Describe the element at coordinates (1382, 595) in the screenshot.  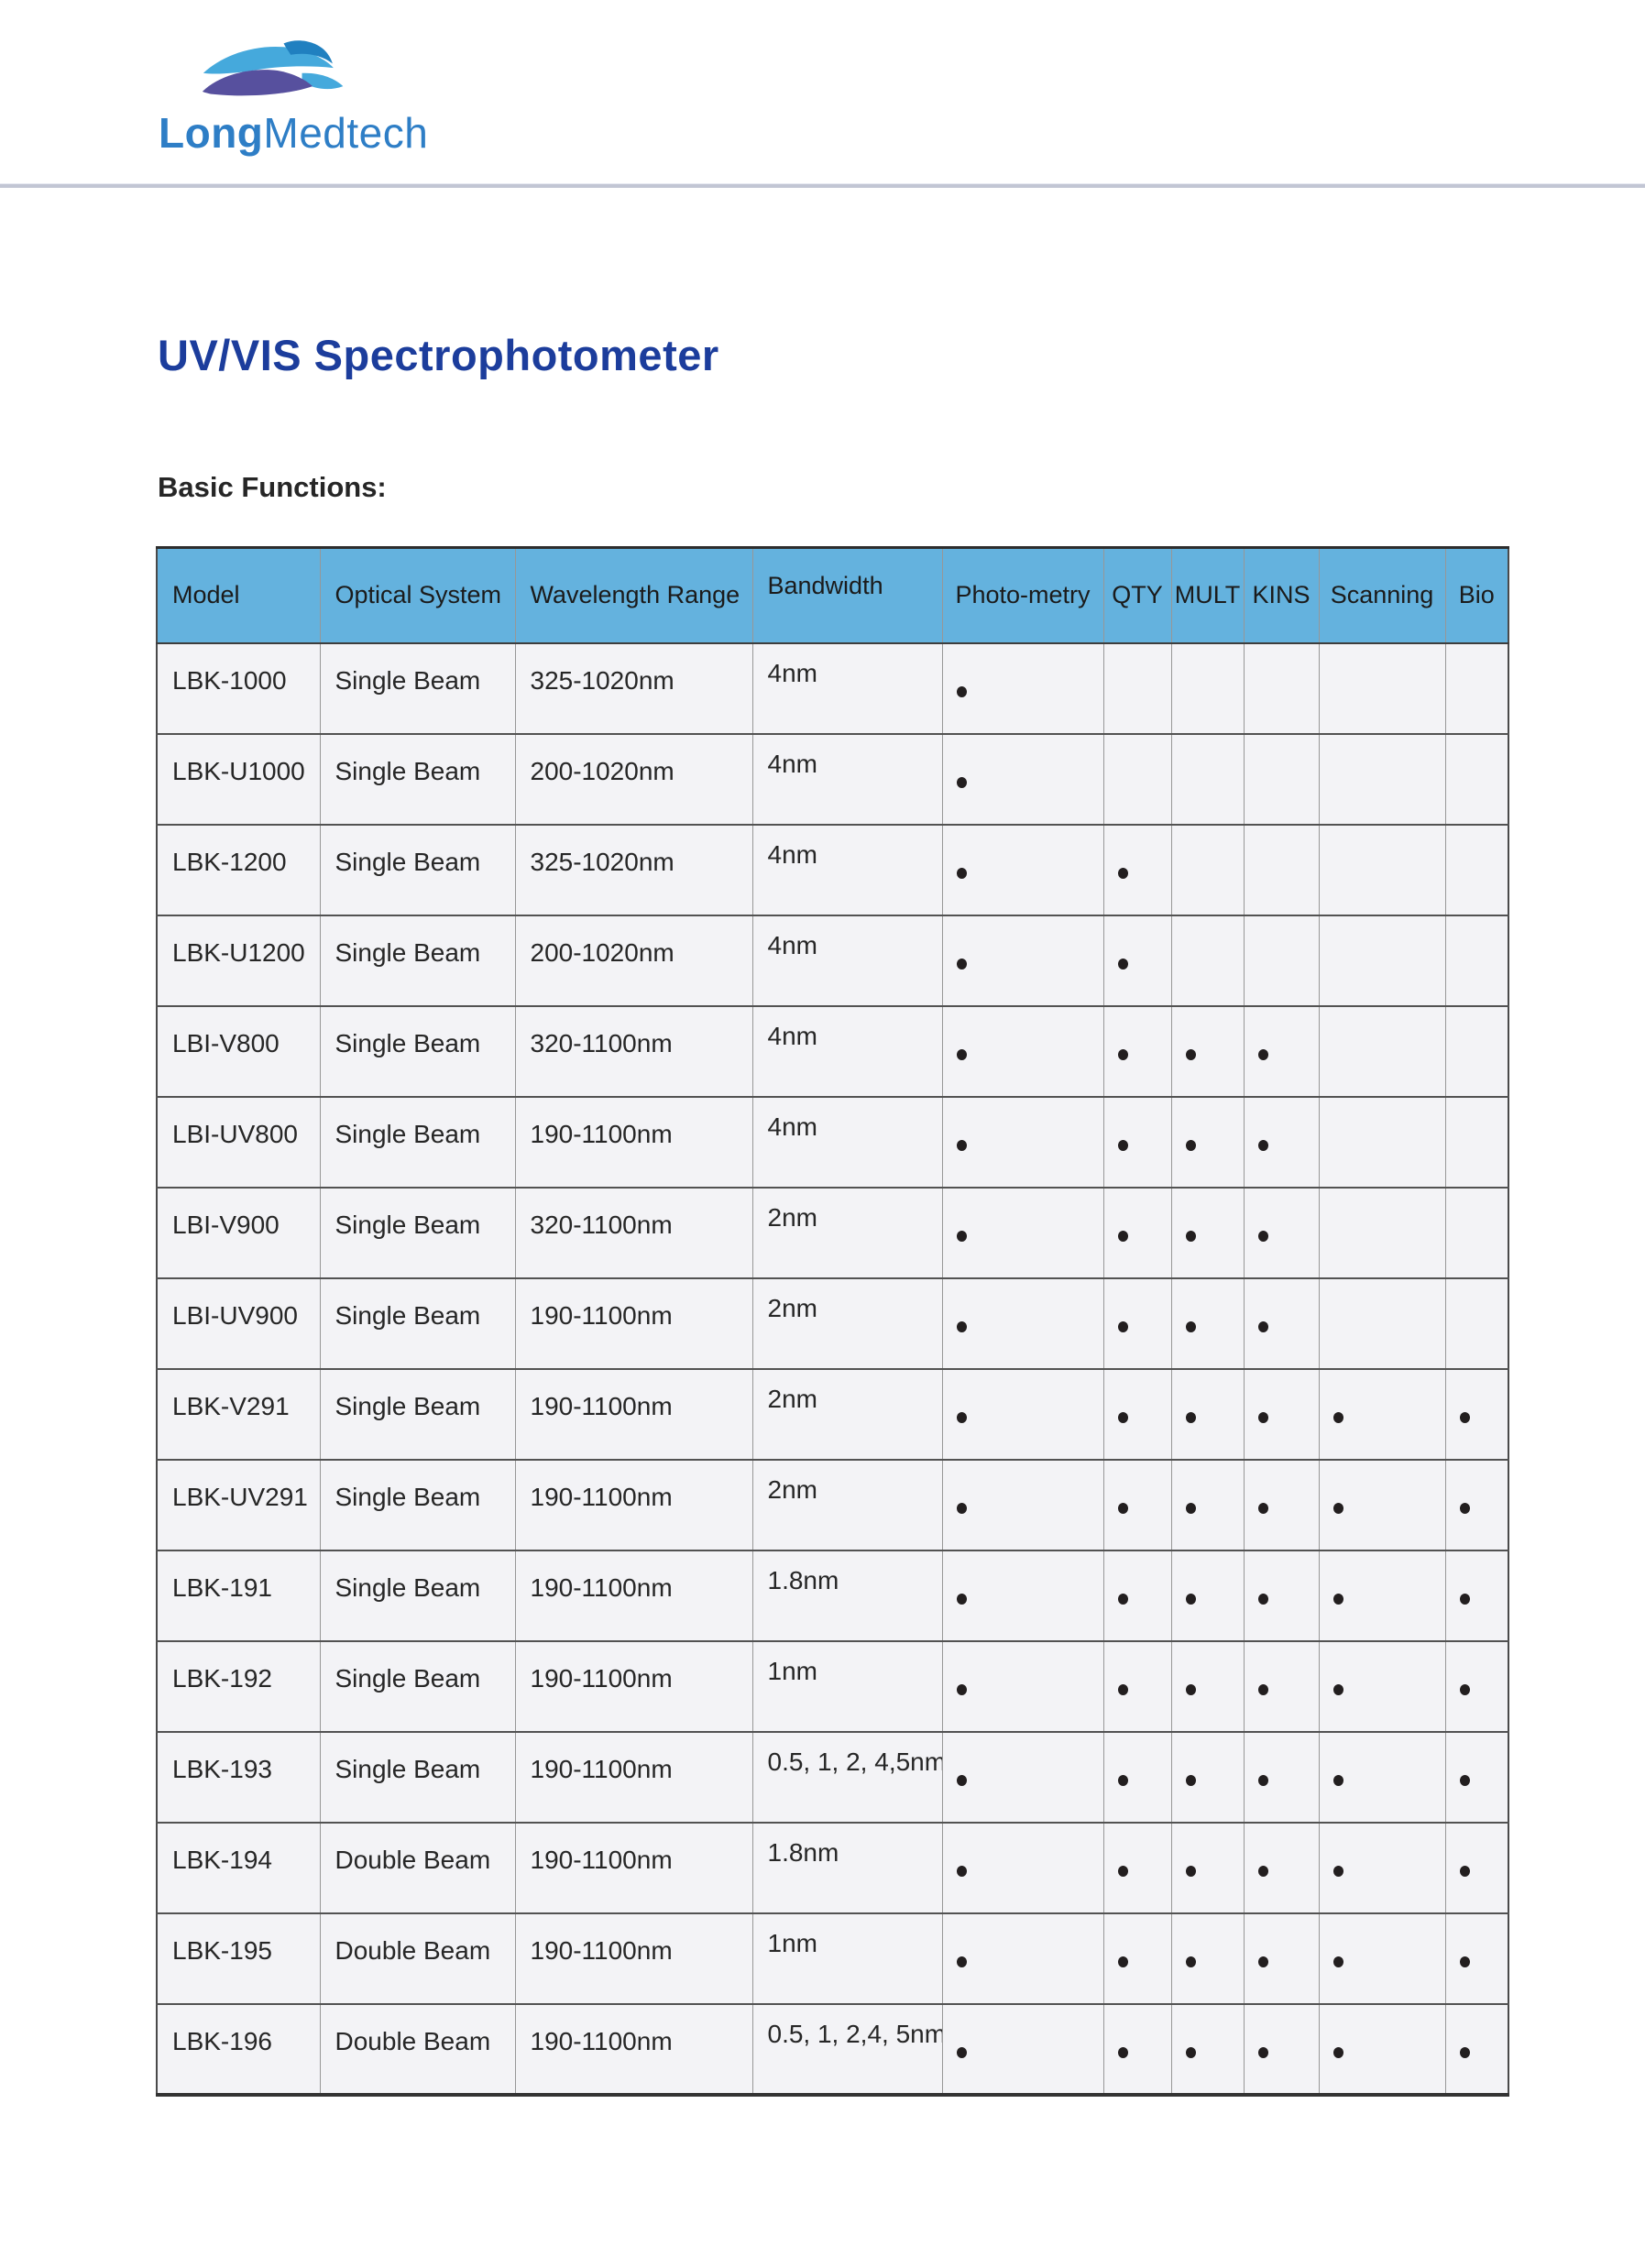
I see `column-header-label: Scanning` at that location.